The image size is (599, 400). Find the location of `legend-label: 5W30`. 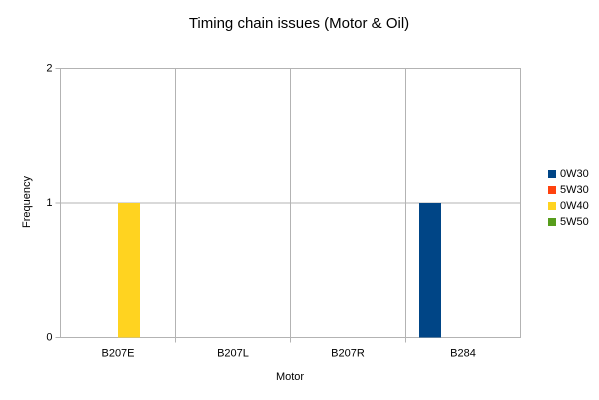

legend-label: 5W30 is located at coordinates (574, 190).